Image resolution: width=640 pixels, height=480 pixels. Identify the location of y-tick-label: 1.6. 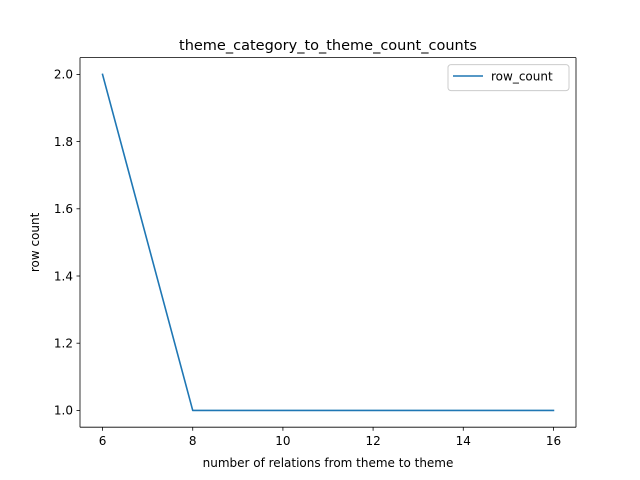
(63, 209).